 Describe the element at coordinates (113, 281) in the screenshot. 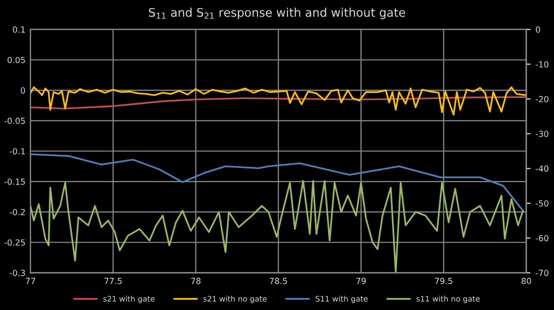

I see `x-tick-label: 77.5` at that location.